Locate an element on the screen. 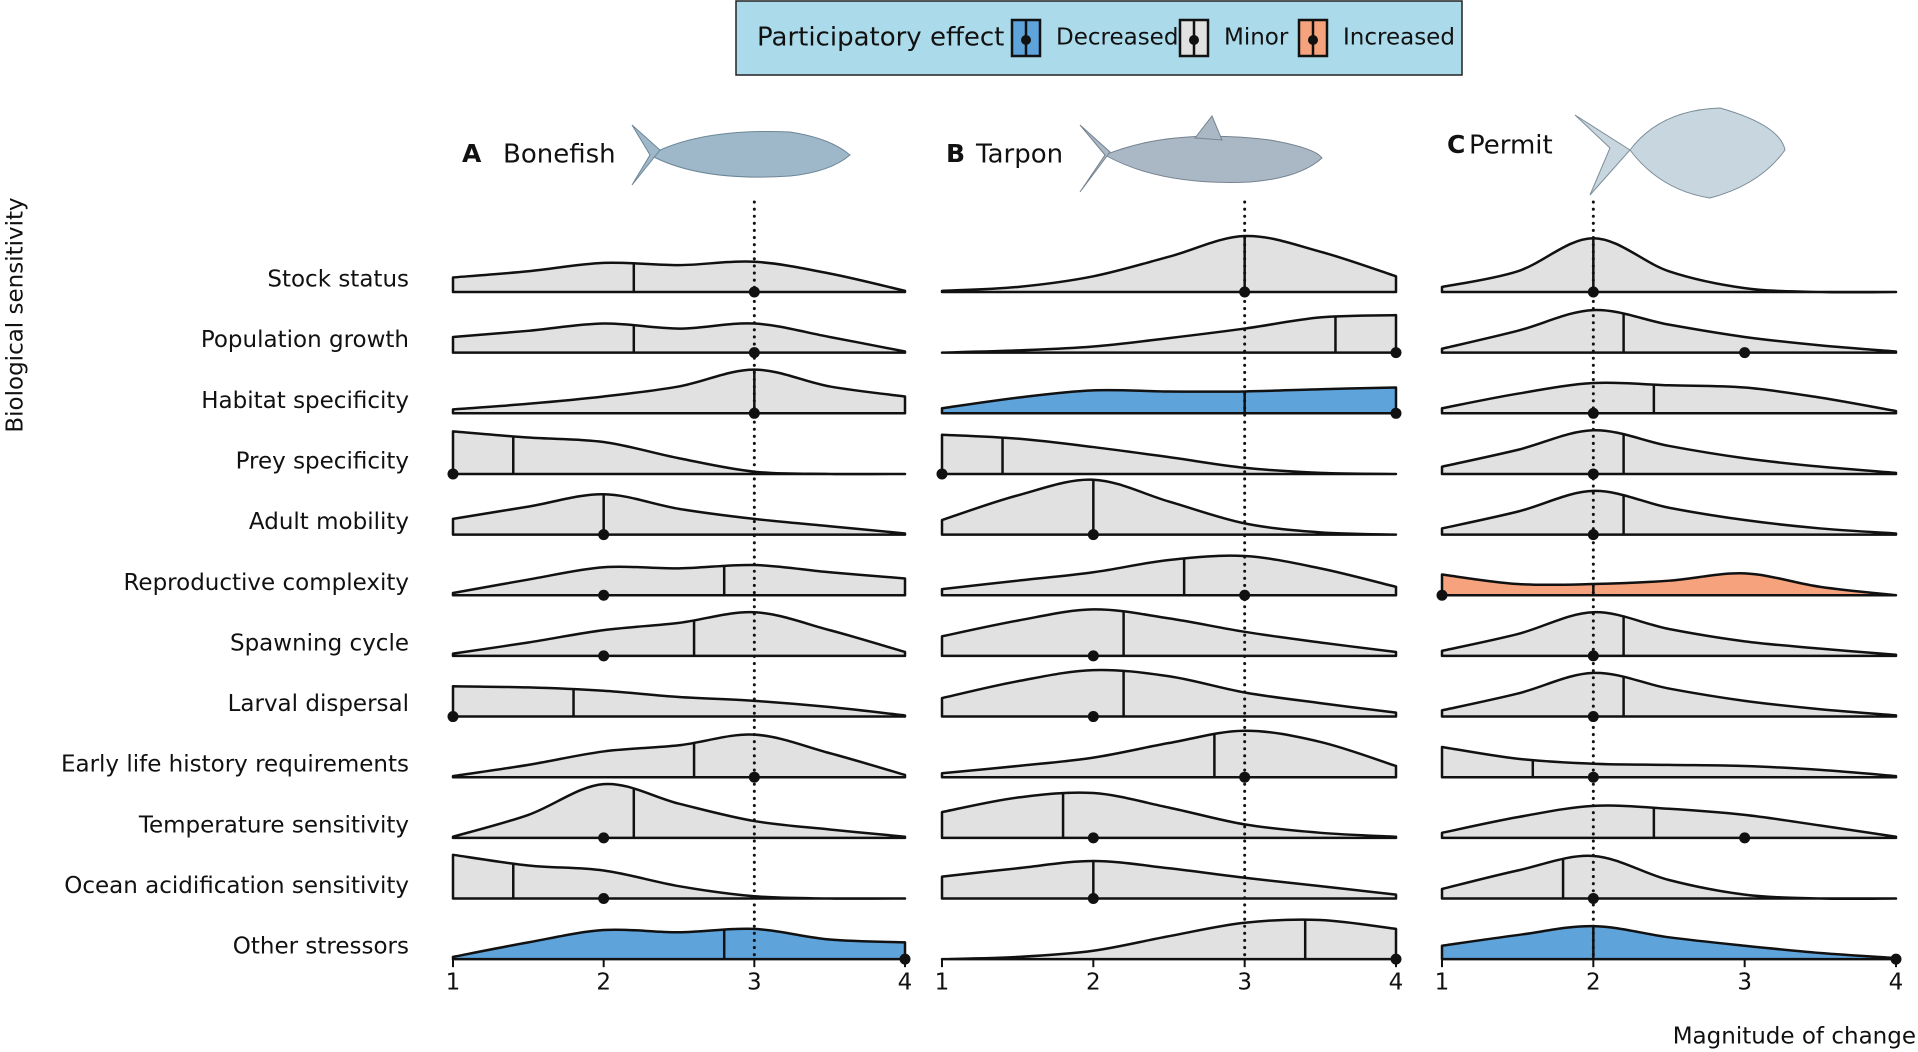 This screenshot has height=1052, width=1918. y-tick-label: Population growth is located at coordinates (305, 340).